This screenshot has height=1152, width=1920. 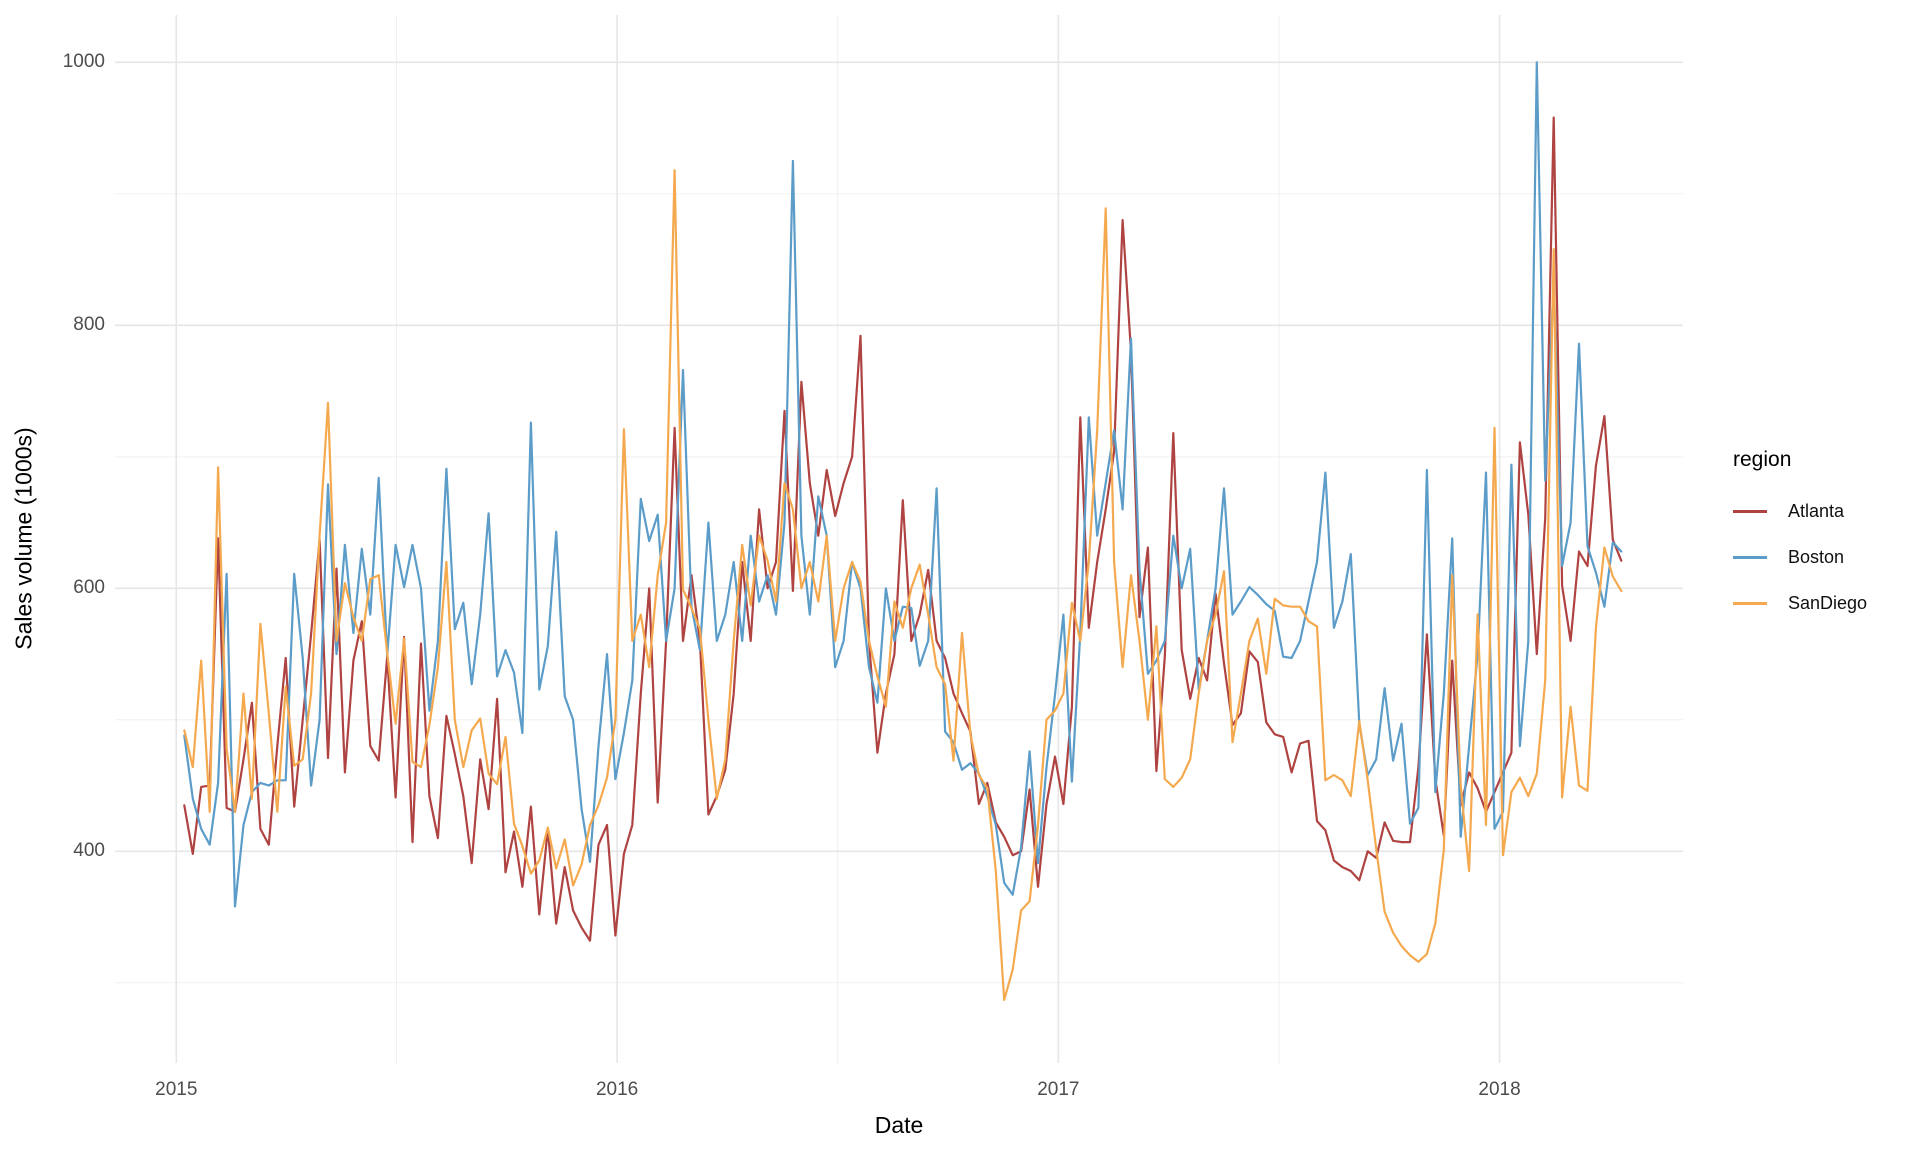 I want to click on legend-title: region, so click(x=1762, y=459).